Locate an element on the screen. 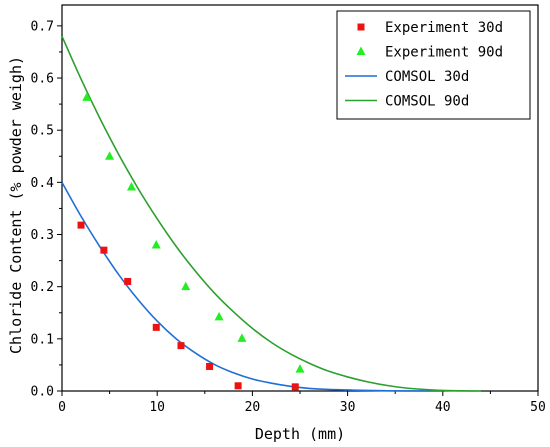 The width and height of the screenshot is (550, 447). y-tick-label: 0.3 is located at coordinates (42, 235).